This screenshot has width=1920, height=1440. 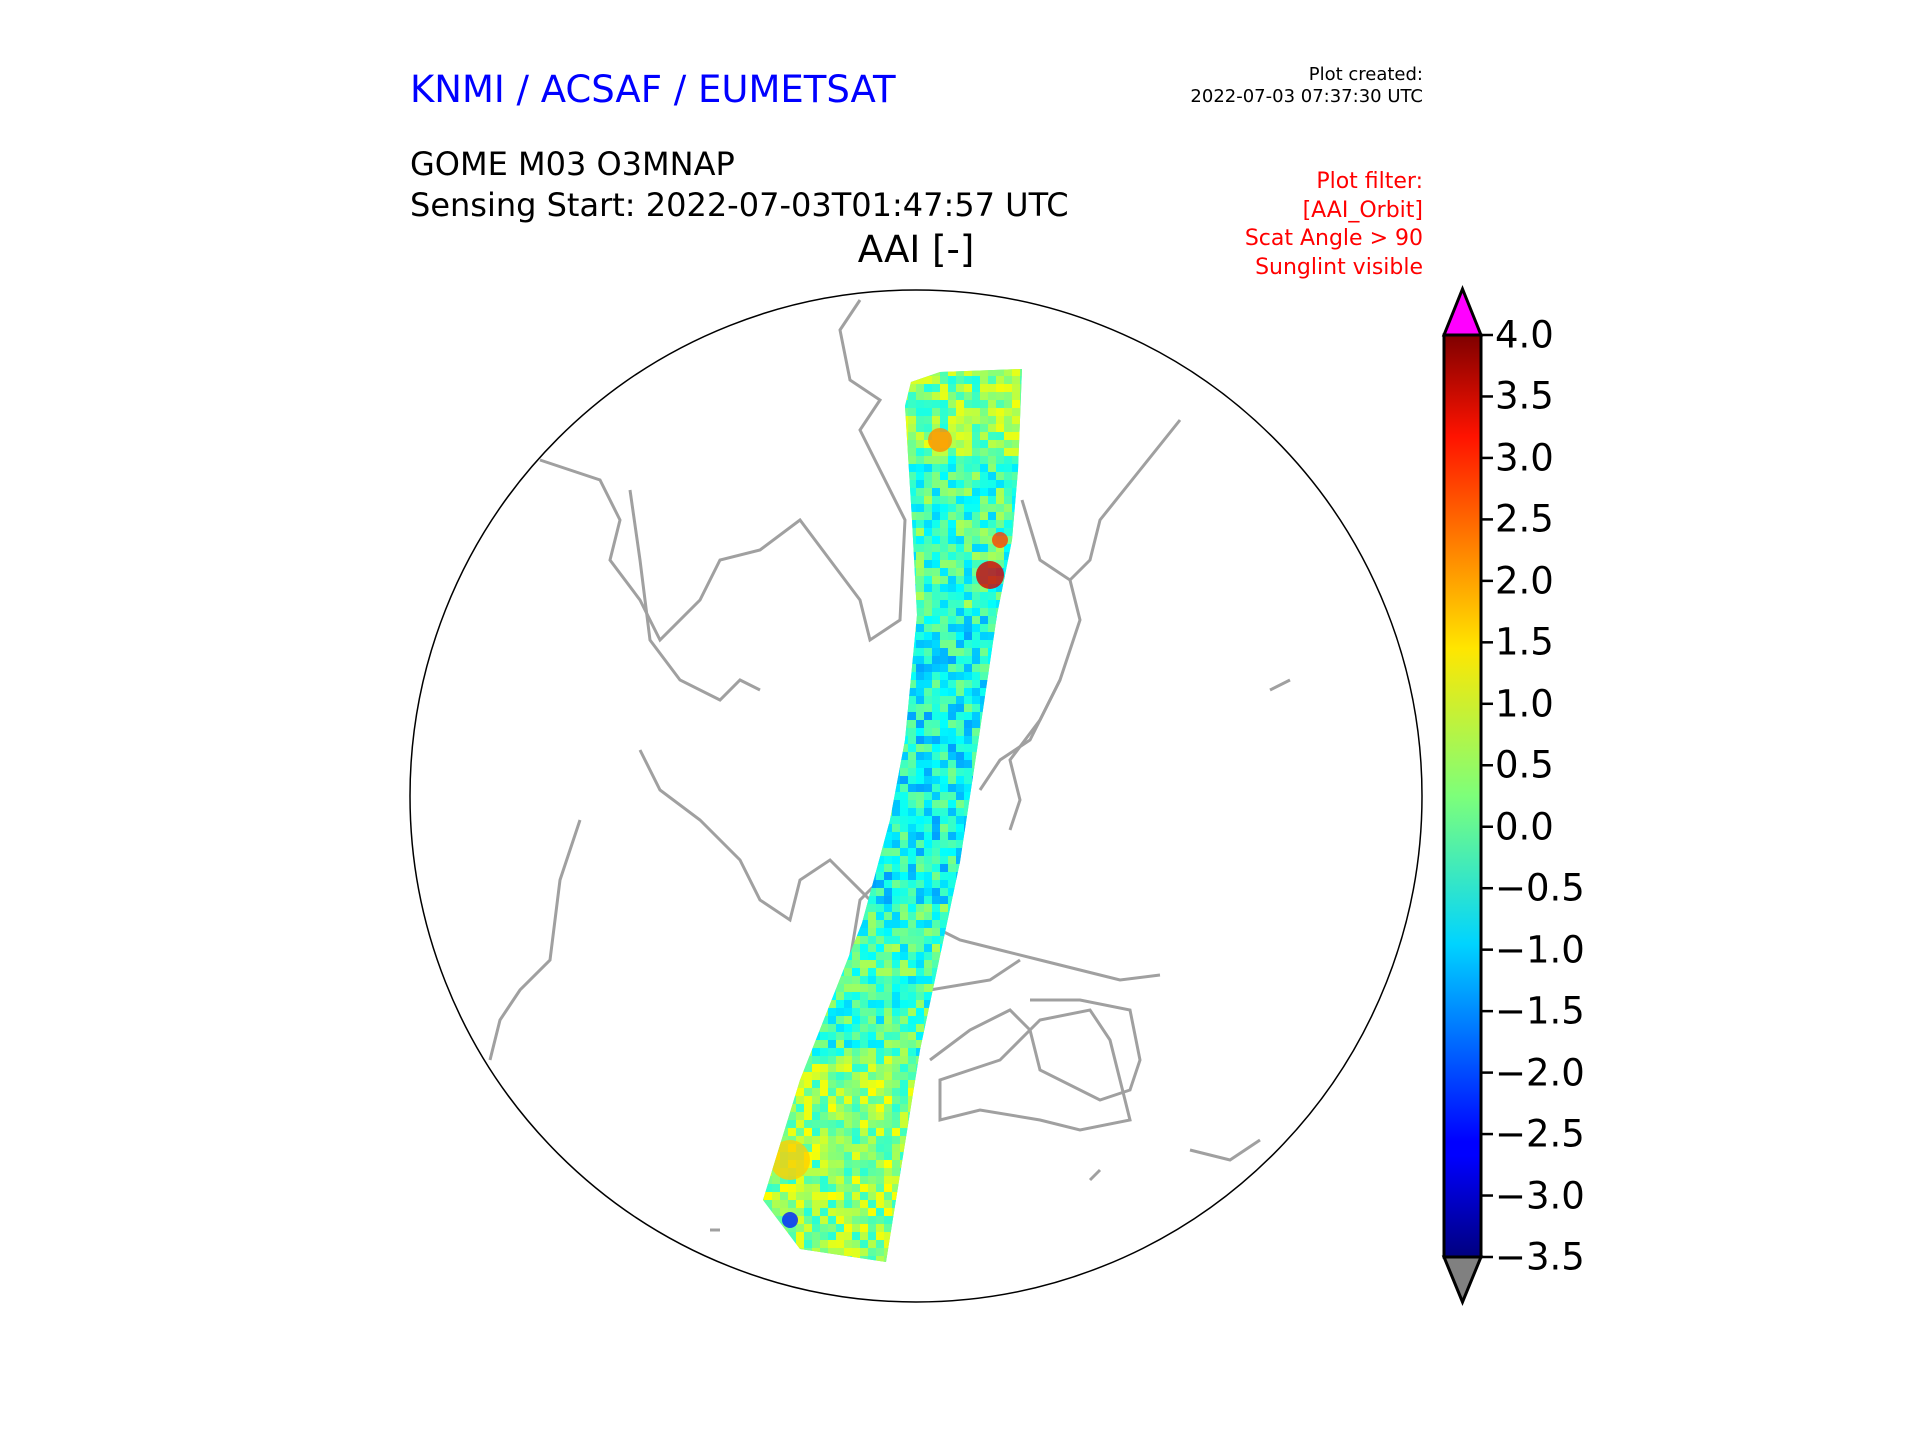 What do you see at coordinates (1540, 888) in the screenshot?
I see `colorbar-tick-label: −0.5` at bounding box center [1540, 888].